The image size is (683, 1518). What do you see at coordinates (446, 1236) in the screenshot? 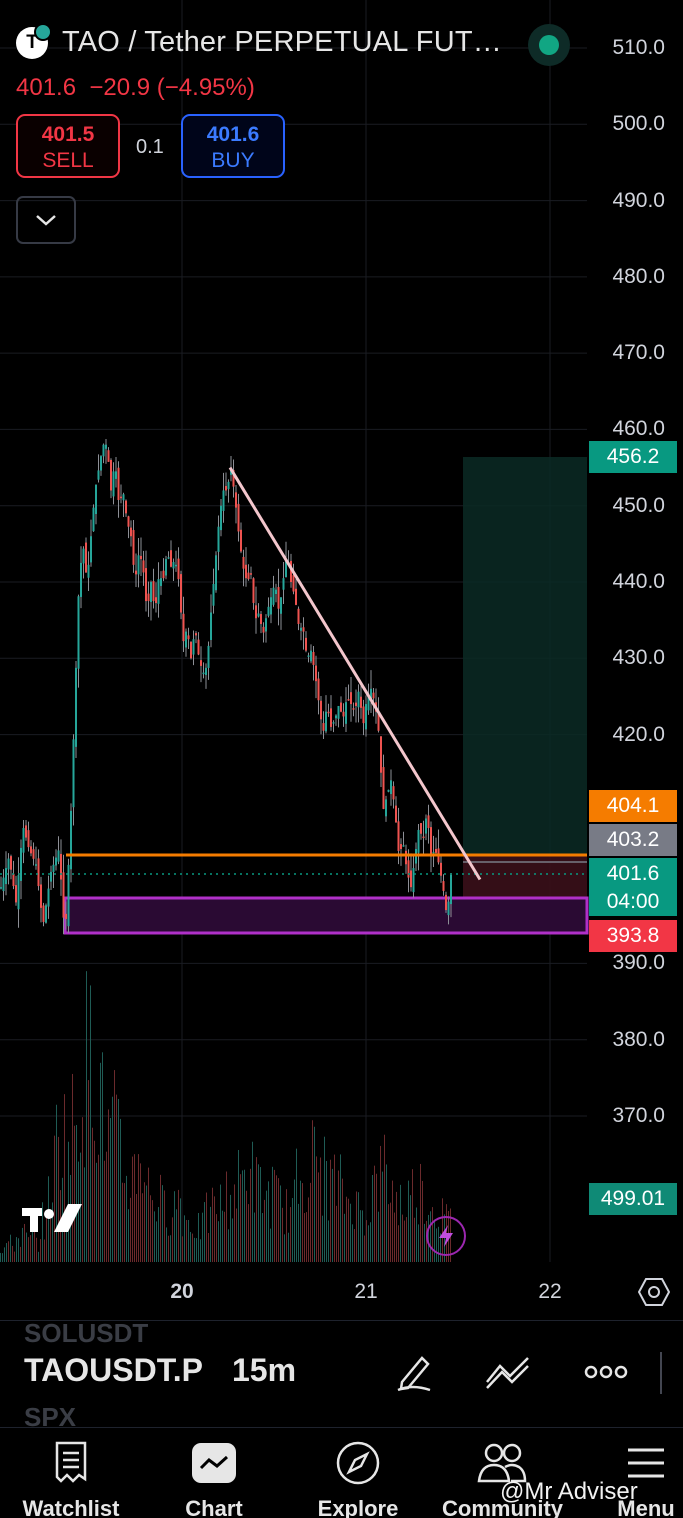
I see `quick-trade-button` at bounding box center [446, 1236].